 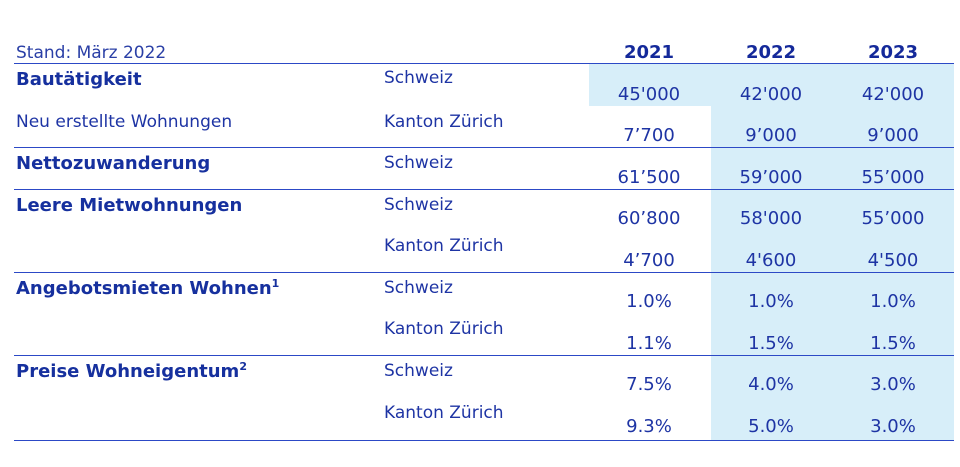 I want to click on value-cell: 4’700, so click(x=649, y=260).